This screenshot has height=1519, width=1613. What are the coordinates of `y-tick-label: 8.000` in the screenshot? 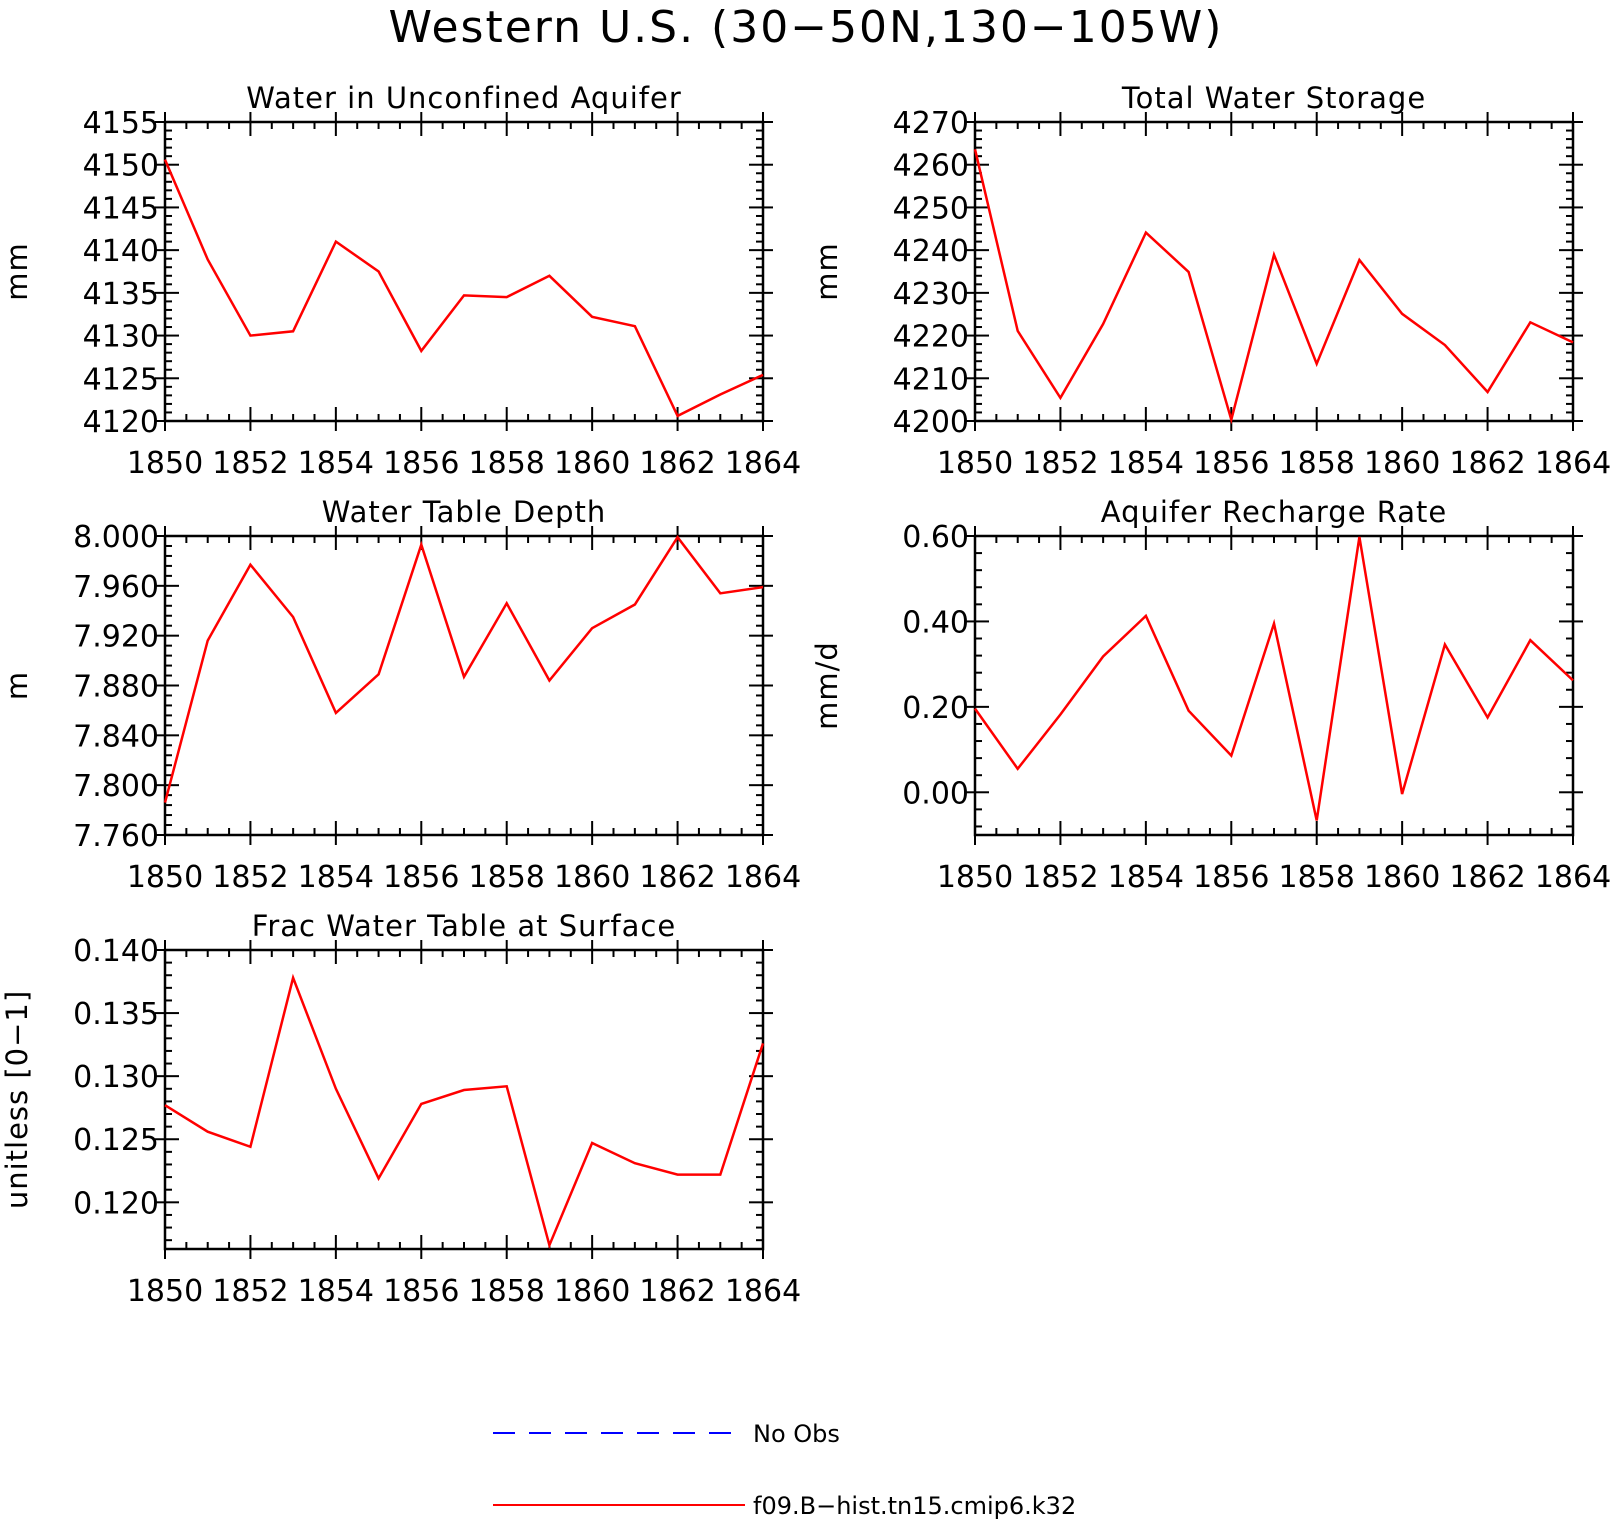 It's located at (116, 537).